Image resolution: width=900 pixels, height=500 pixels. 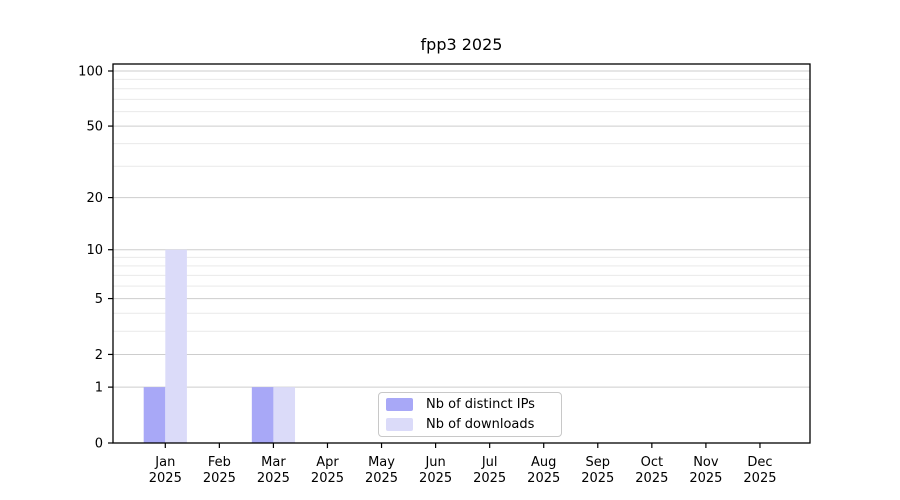 I want to click on legend-label-downloads: Nb of downloads, so click(x=480, y=424).